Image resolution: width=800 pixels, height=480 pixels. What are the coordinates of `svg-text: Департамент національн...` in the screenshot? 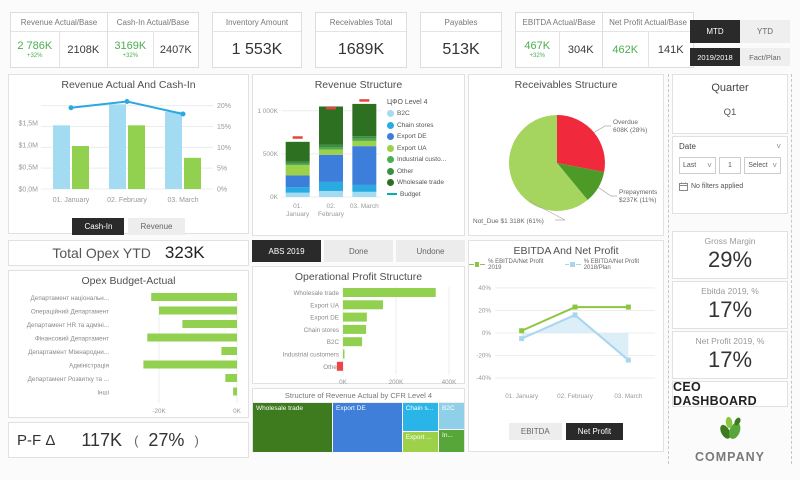 It's located at (70, 298).